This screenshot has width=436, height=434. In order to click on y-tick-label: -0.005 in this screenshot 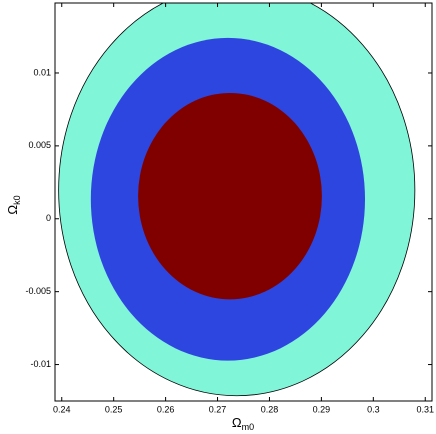, I will do `click(38, 291)`.